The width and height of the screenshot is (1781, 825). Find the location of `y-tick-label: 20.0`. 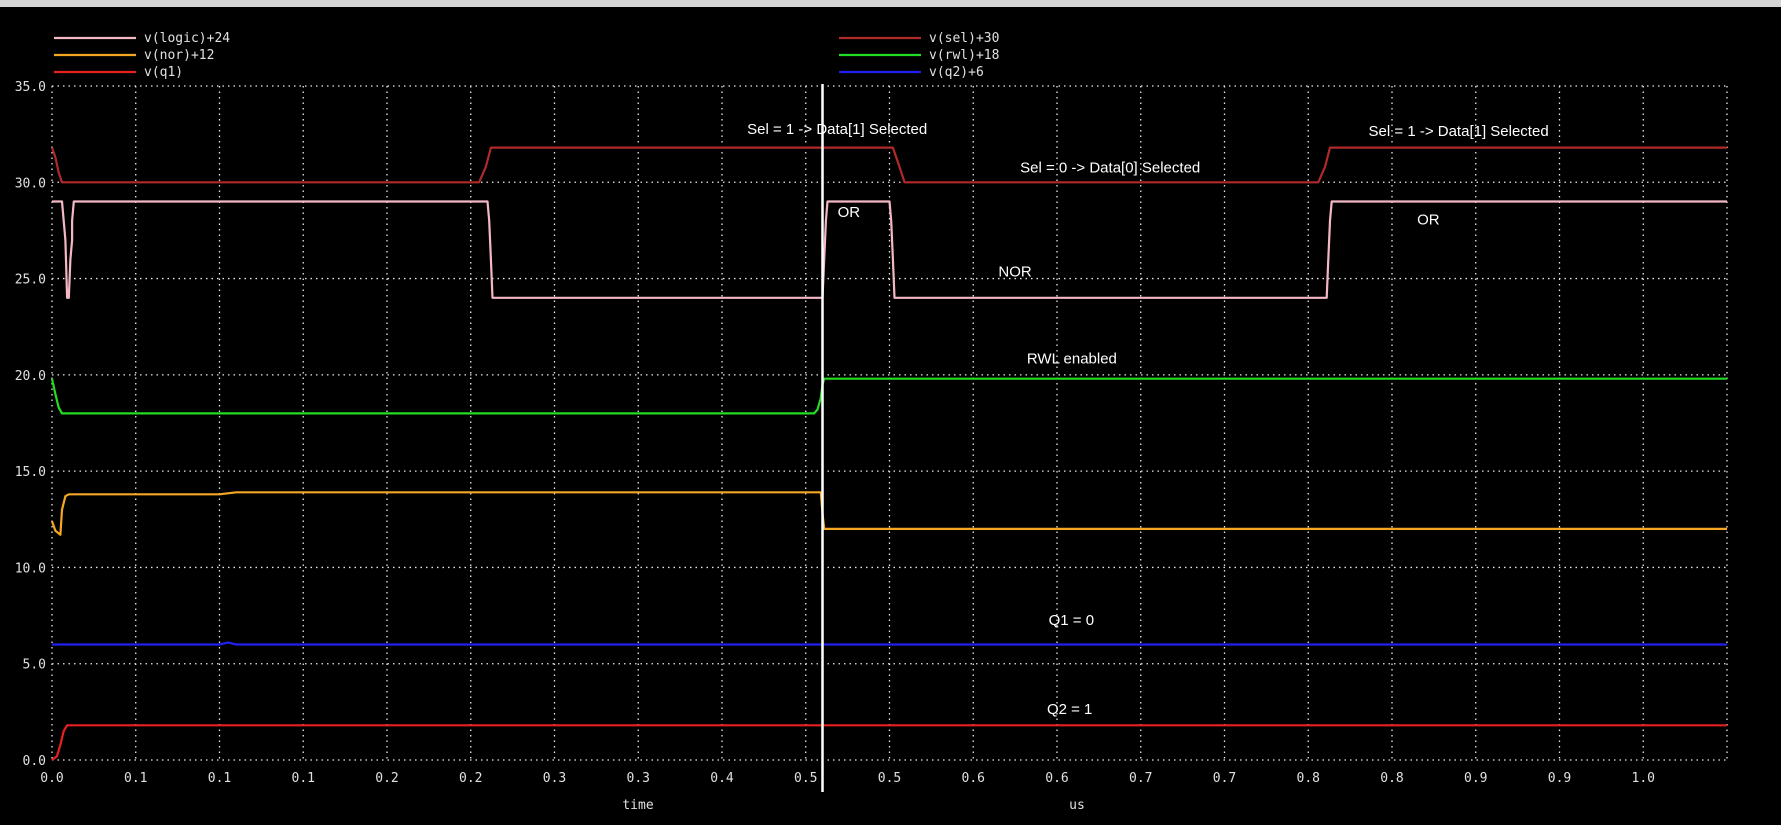

y-tick-label: 20.0 is located at coordinates (30, 376).